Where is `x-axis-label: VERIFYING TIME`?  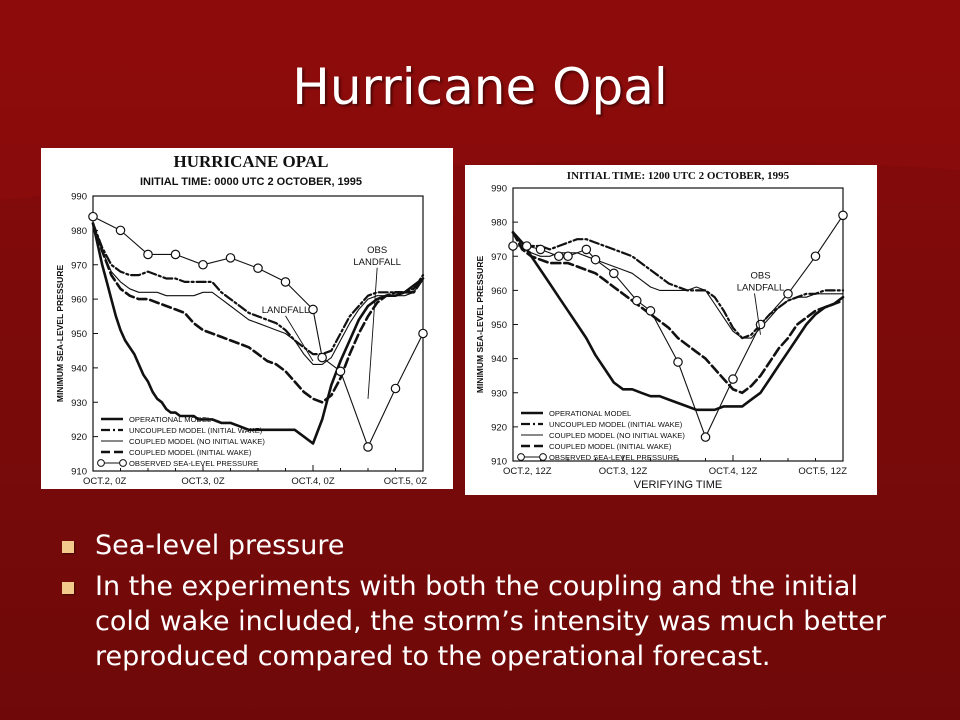 x-axis-label: VERIFYING TIME is located at coordinates (678, 485).